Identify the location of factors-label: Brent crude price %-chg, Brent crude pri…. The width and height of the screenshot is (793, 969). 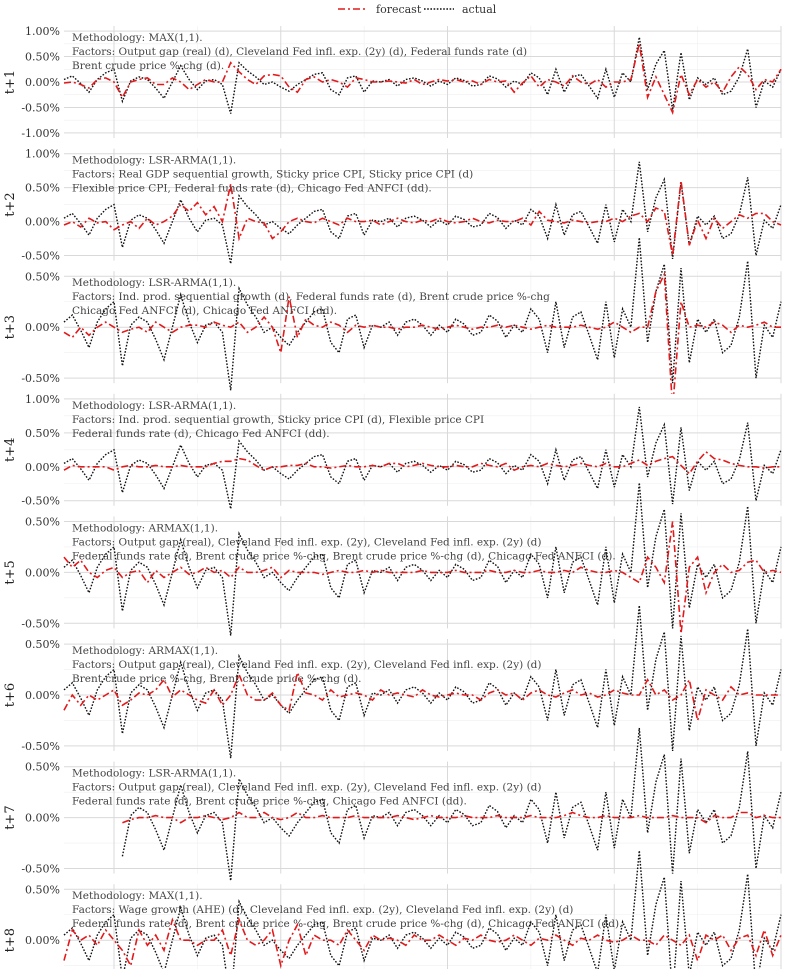
(217, 679).